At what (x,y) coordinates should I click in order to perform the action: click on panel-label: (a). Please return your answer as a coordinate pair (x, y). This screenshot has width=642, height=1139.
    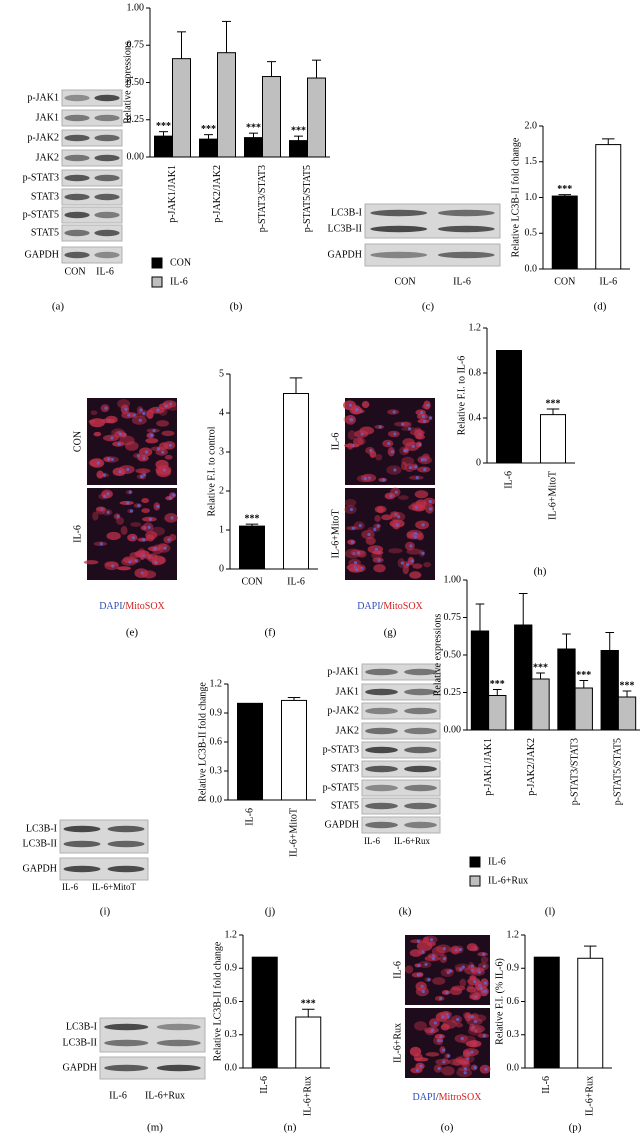
    Looking at the image, I should click on (58, 307).